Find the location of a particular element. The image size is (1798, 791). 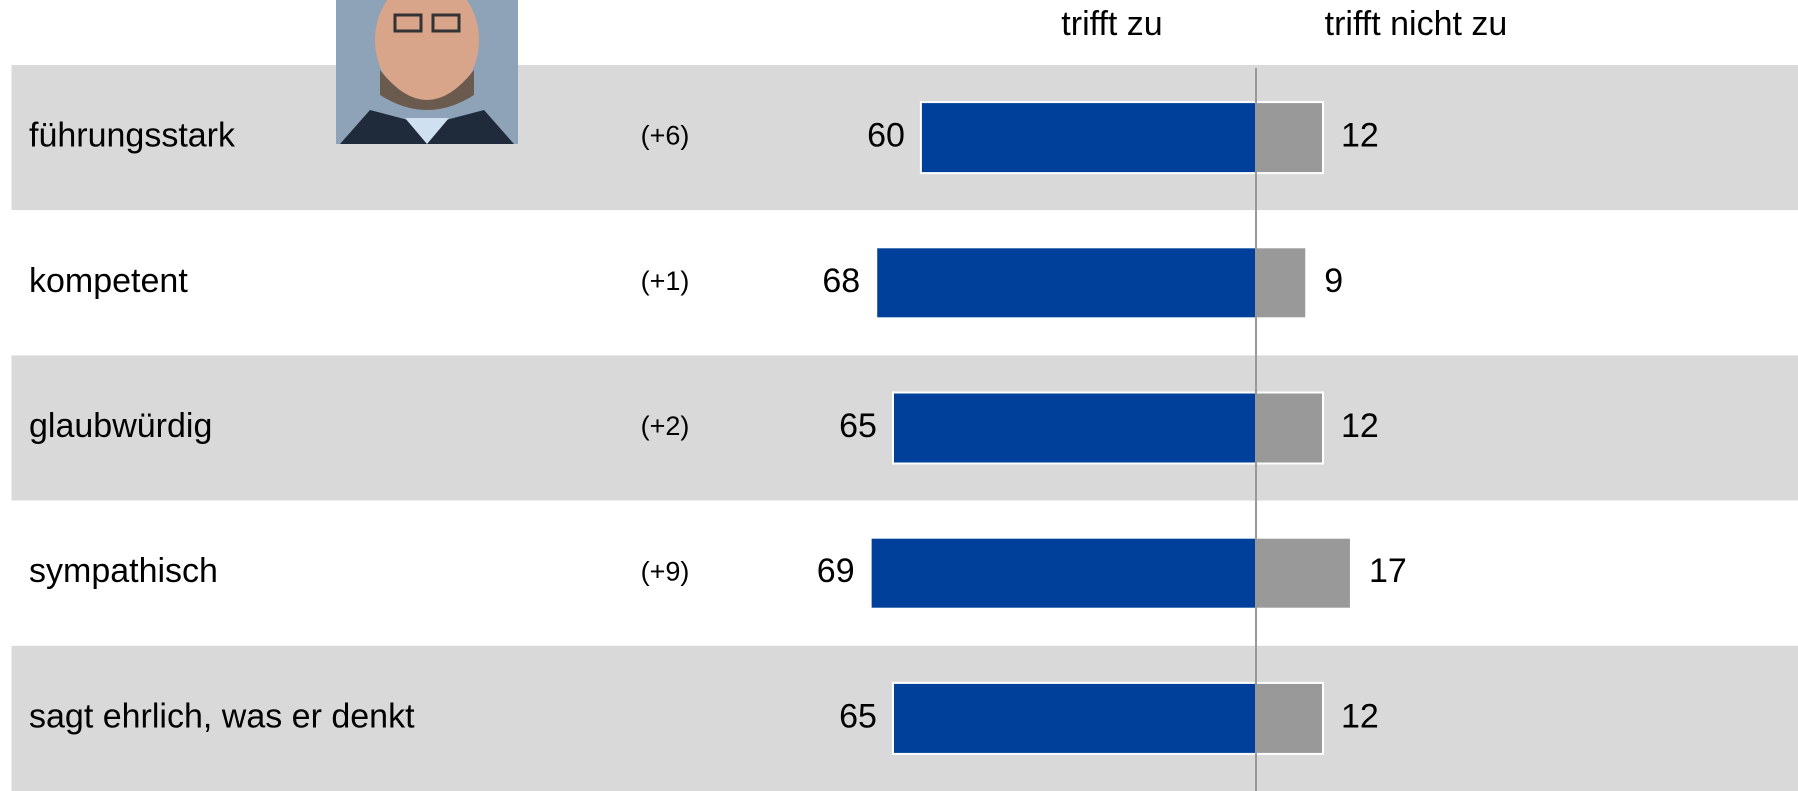

value-label: 68 is located at coordinates (841, 281).